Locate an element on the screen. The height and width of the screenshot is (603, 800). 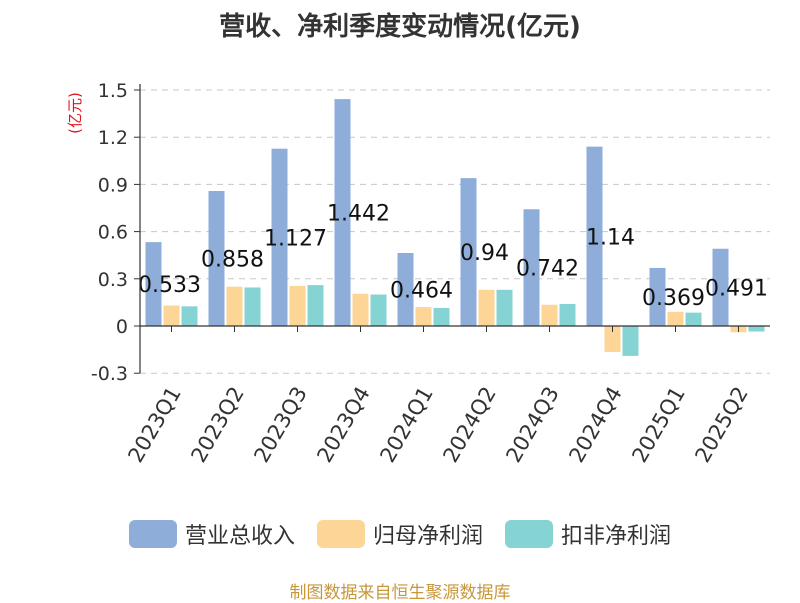
bar-2024Q3-s1 is located at coordinates (549, 315).